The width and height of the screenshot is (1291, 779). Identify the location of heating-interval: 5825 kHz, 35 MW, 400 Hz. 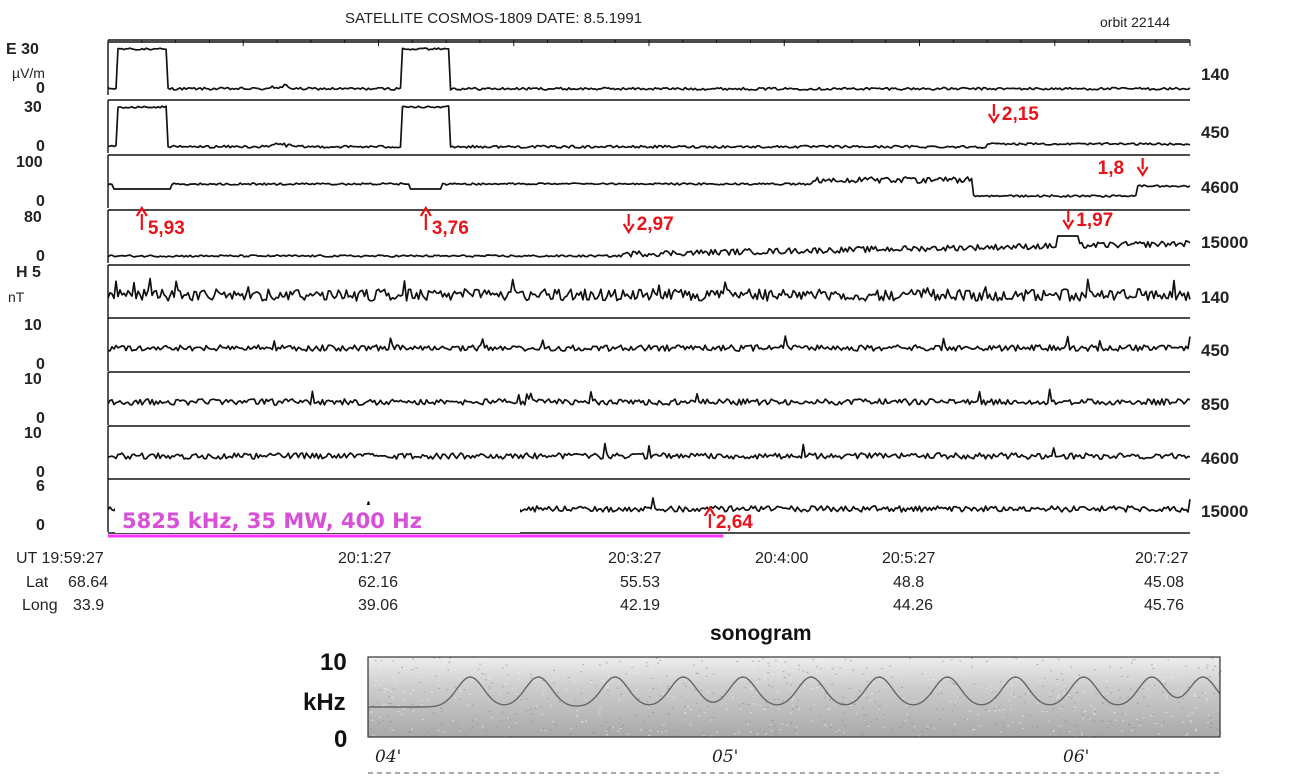
(416, 521).